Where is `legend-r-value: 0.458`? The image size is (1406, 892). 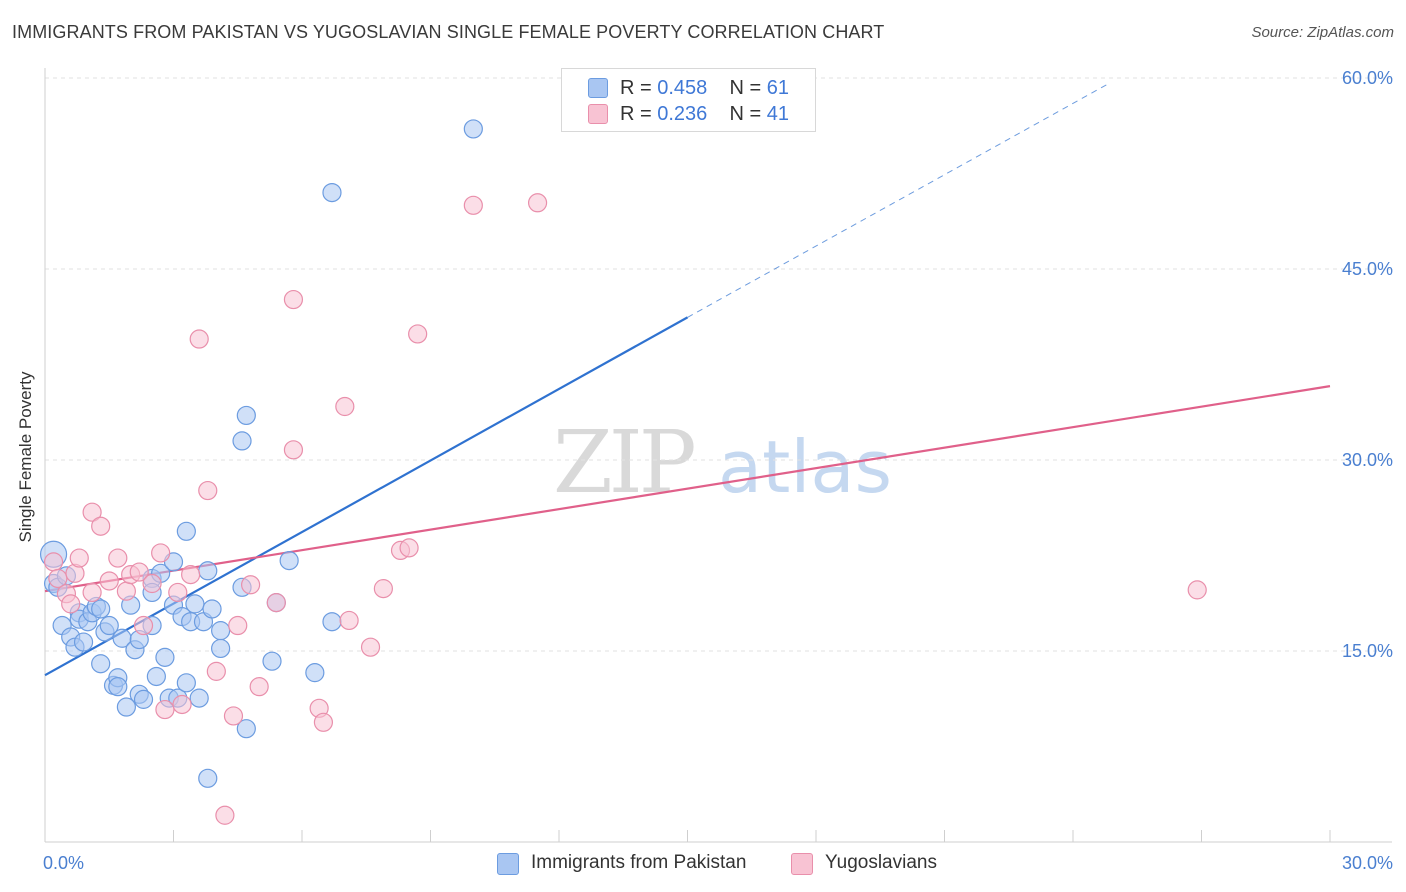
legend-r-value: 0.458 is located at coordinates (682, 88).